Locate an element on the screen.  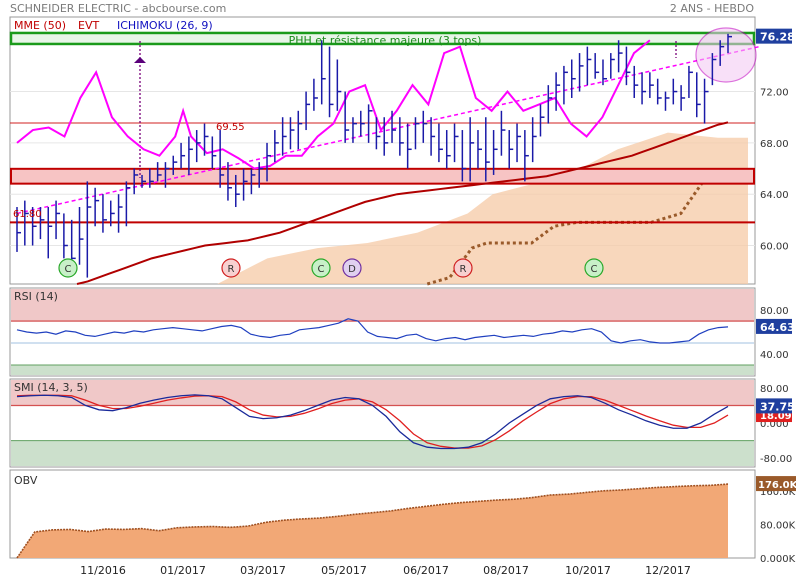
smi-tick-label: 80.00 is located at coordinates (774, 389).